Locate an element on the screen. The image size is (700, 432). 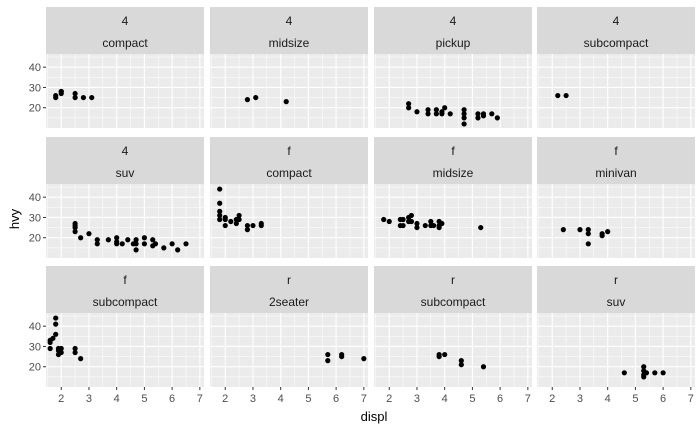
strip-label-class: subcompact is located at coordinates (125, 302).